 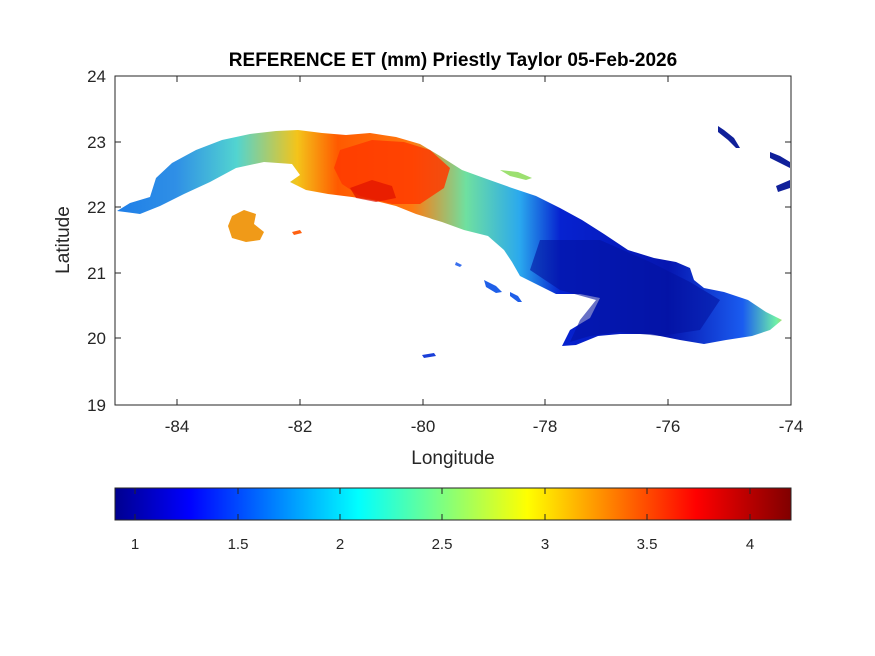 I want to click on colorbar-tick-label: 2, so click(x=340, y=544).